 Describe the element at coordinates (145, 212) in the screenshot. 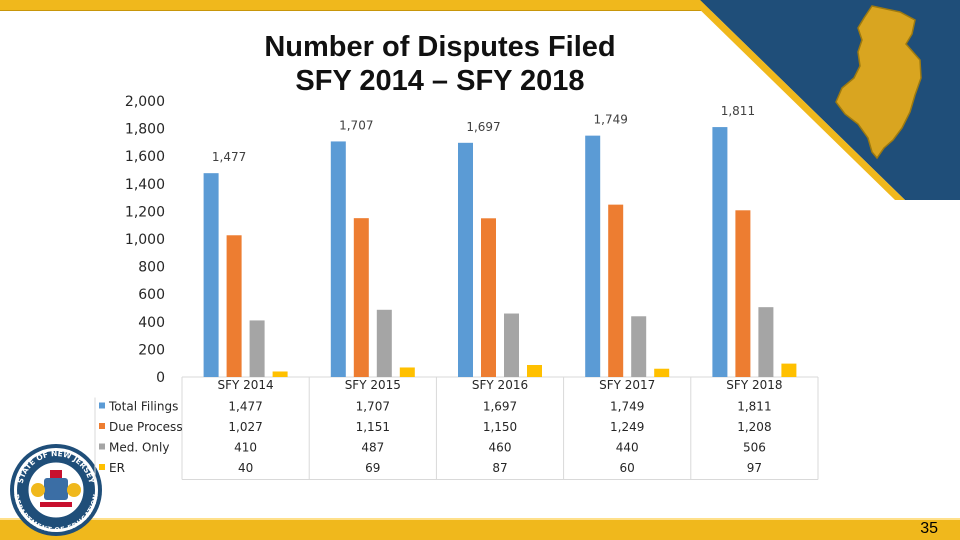

I see `y-tick-label: 1,200` at that location.